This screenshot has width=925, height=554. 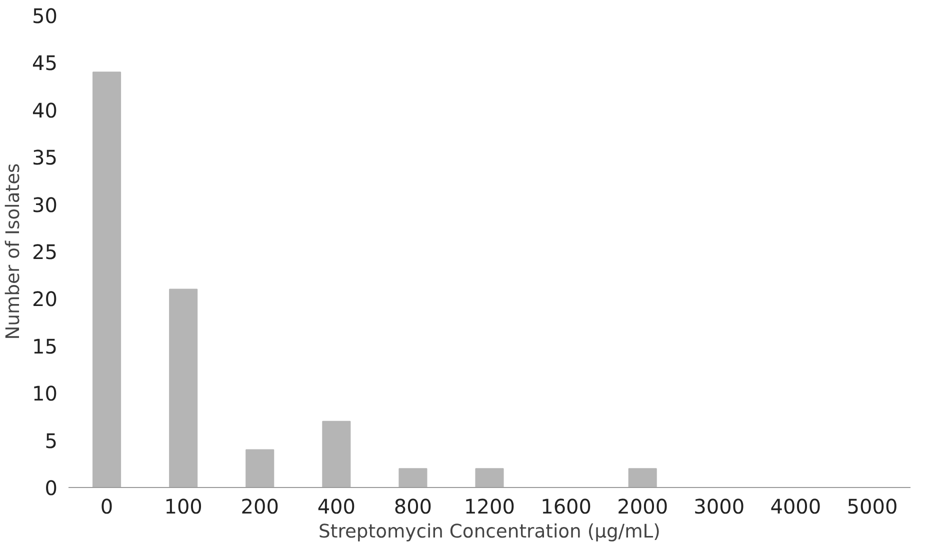 What do you see at coordinates (45, 110) in the screenshot?
I see `y-tick-label: 40` at bounding box center [45, 110].